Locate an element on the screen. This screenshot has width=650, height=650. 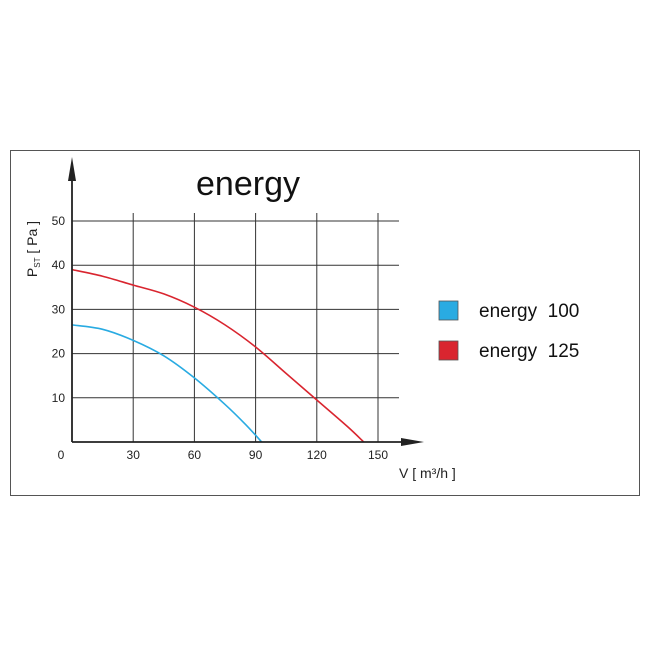
y-axis-label: PST [ Pa ] is located at coordinates (33, 249).